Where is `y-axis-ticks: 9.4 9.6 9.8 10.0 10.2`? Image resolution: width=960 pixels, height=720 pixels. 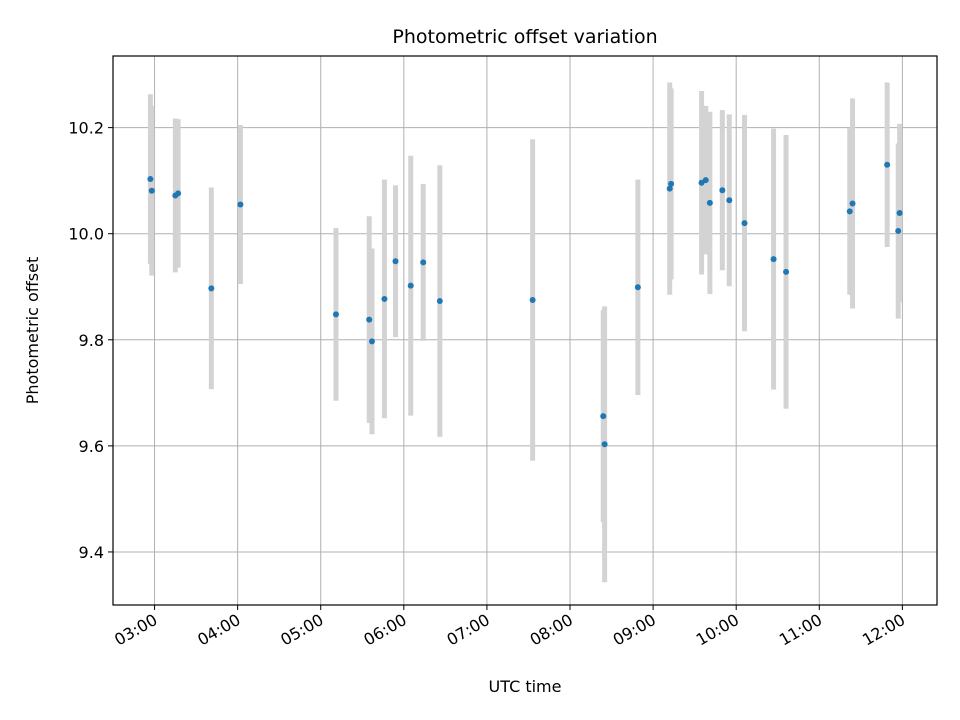
y-axis-ticks: 9.4 9.6 9.8 10.0 10.2 is located at coordinates (90, 340).